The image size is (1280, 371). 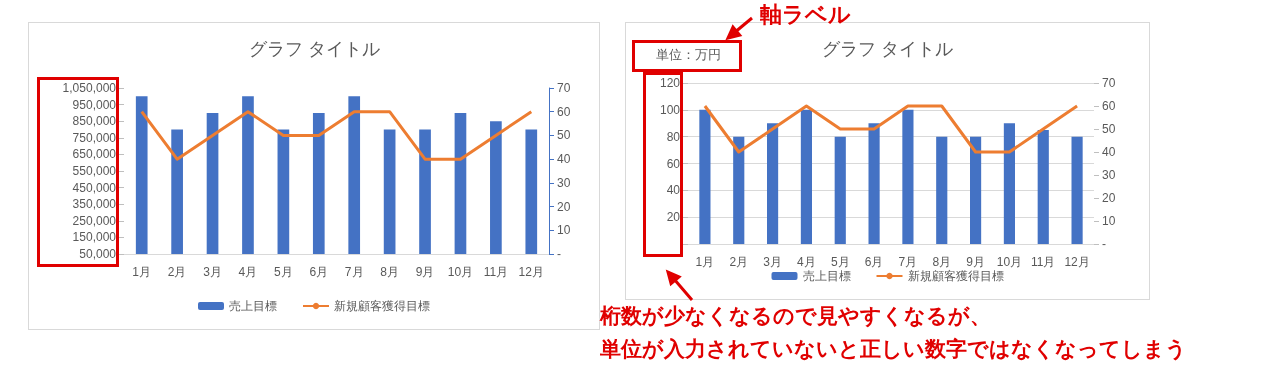 I want to click on y-tick-label: 120, so click(x=670, y=83).